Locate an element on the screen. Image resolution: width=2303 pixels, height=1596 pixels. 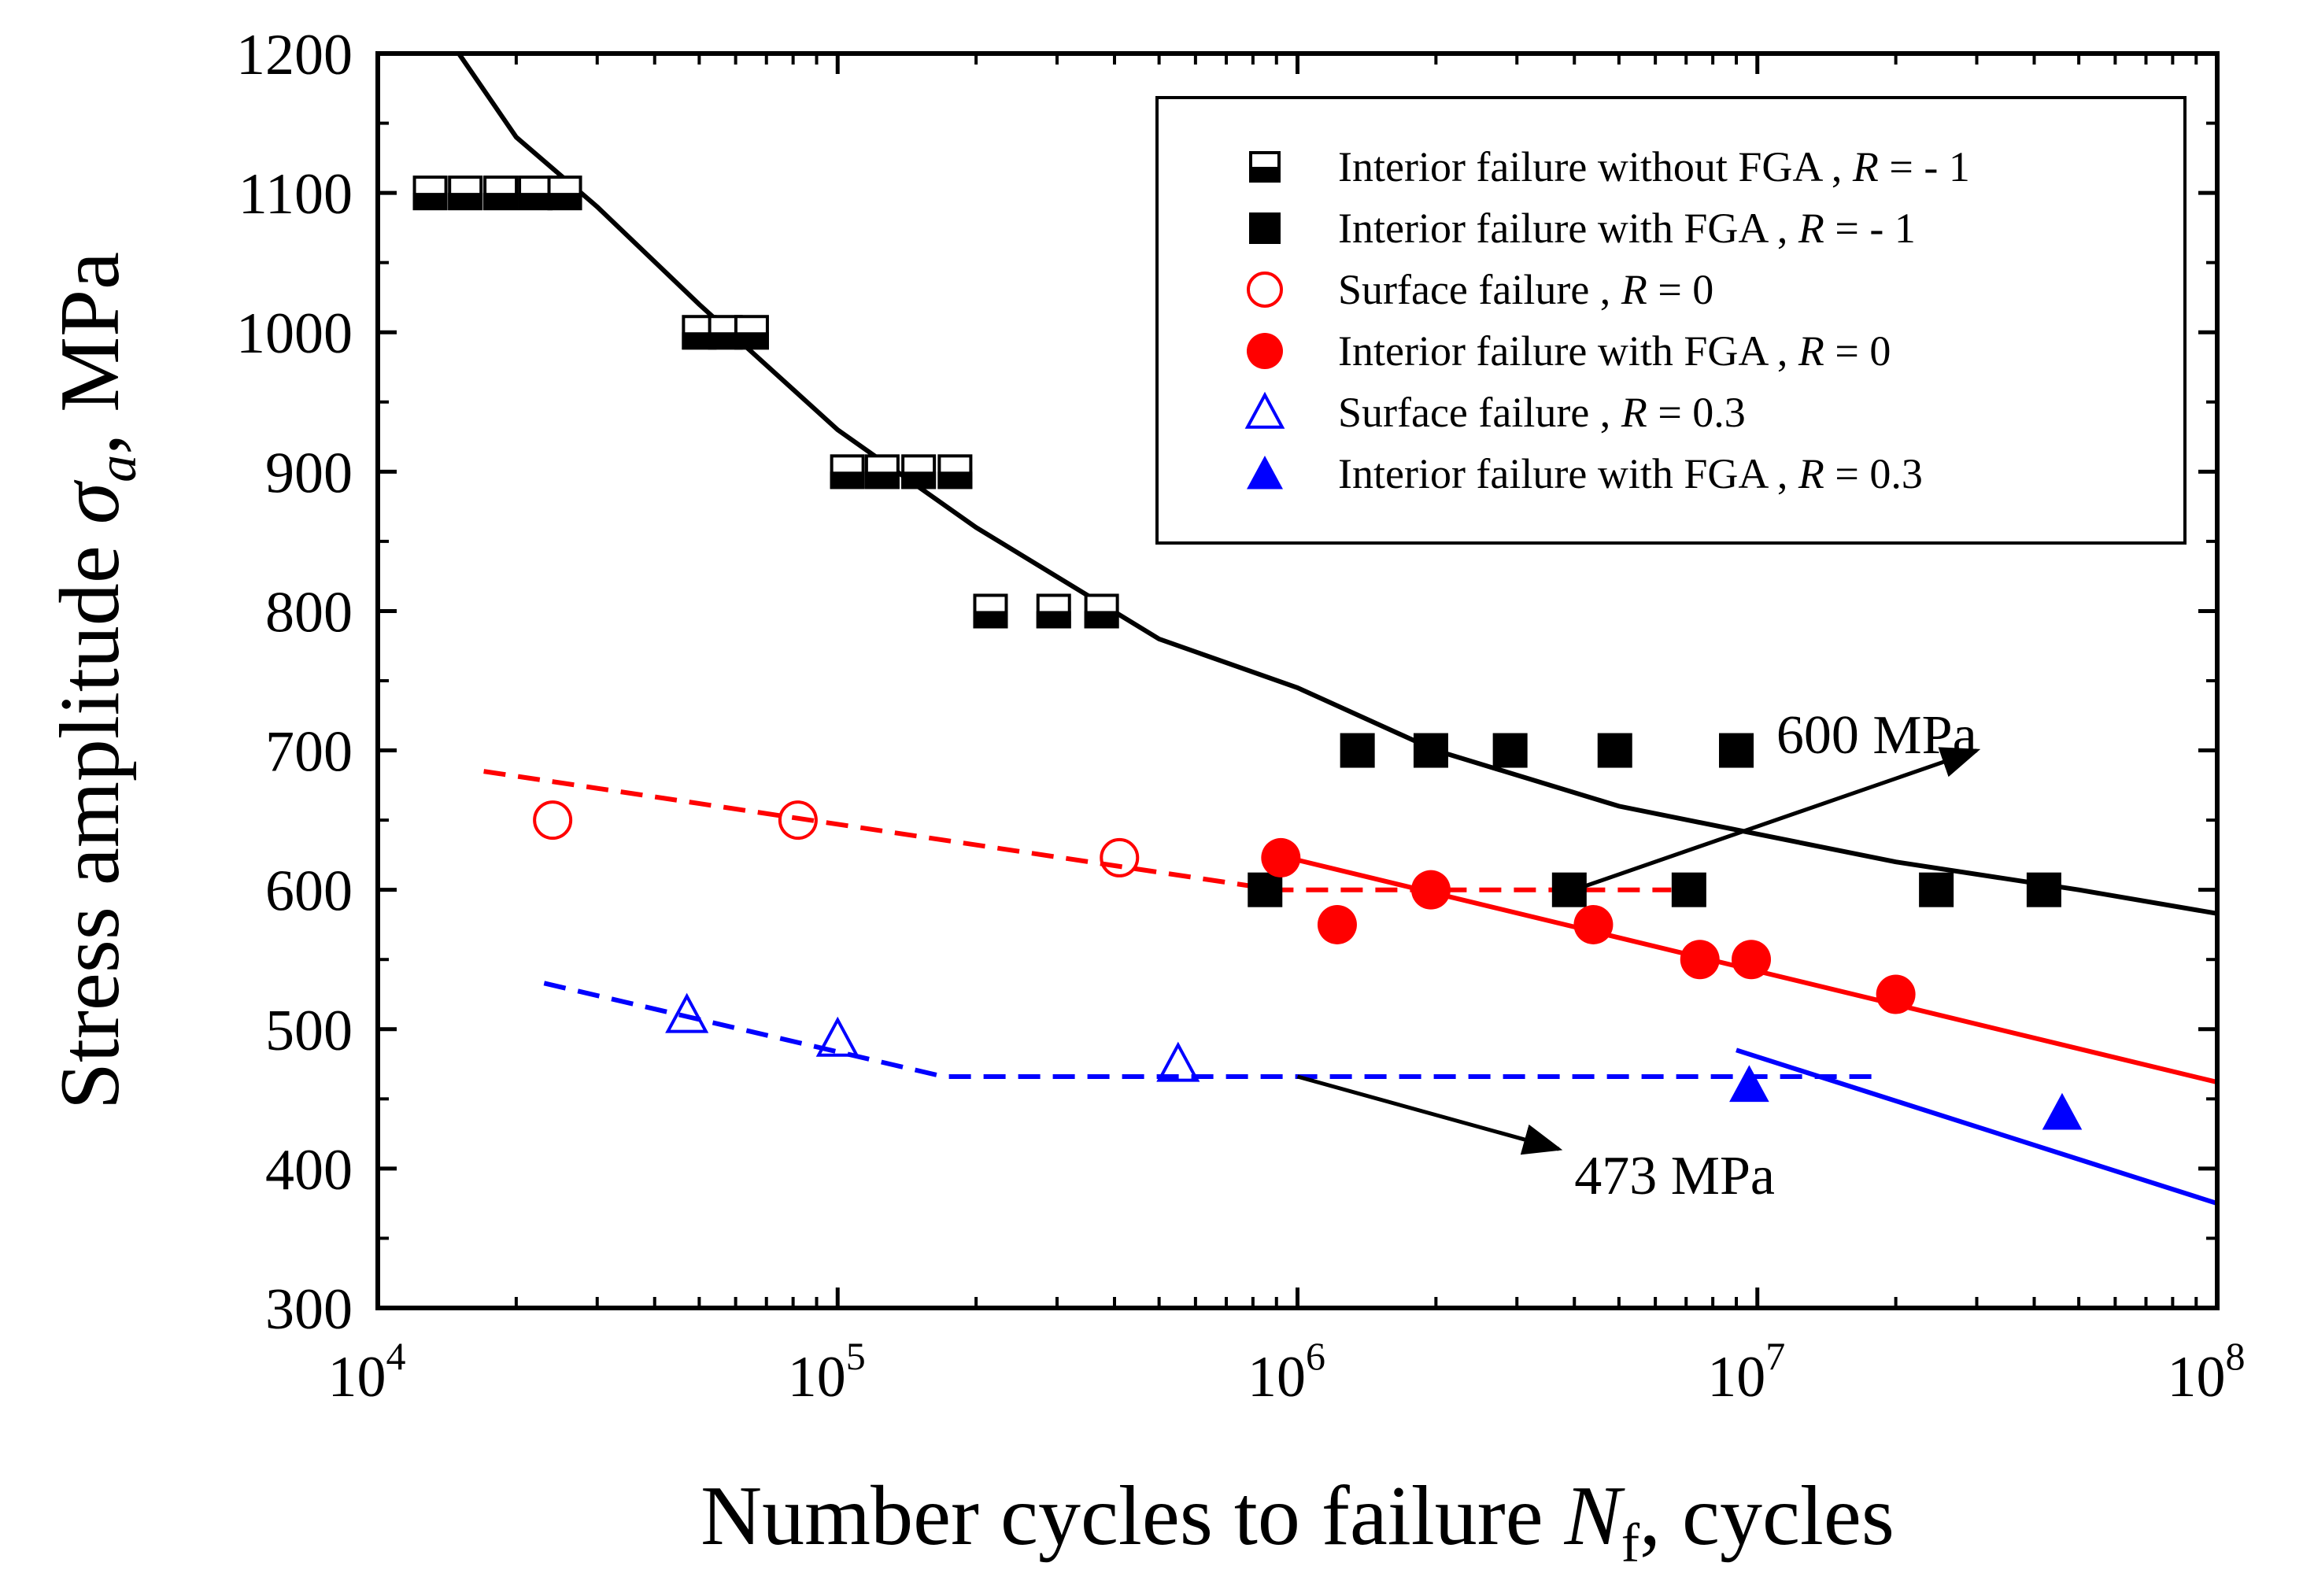
y-tick-label: 1100 is located at coordinates (295, 194).